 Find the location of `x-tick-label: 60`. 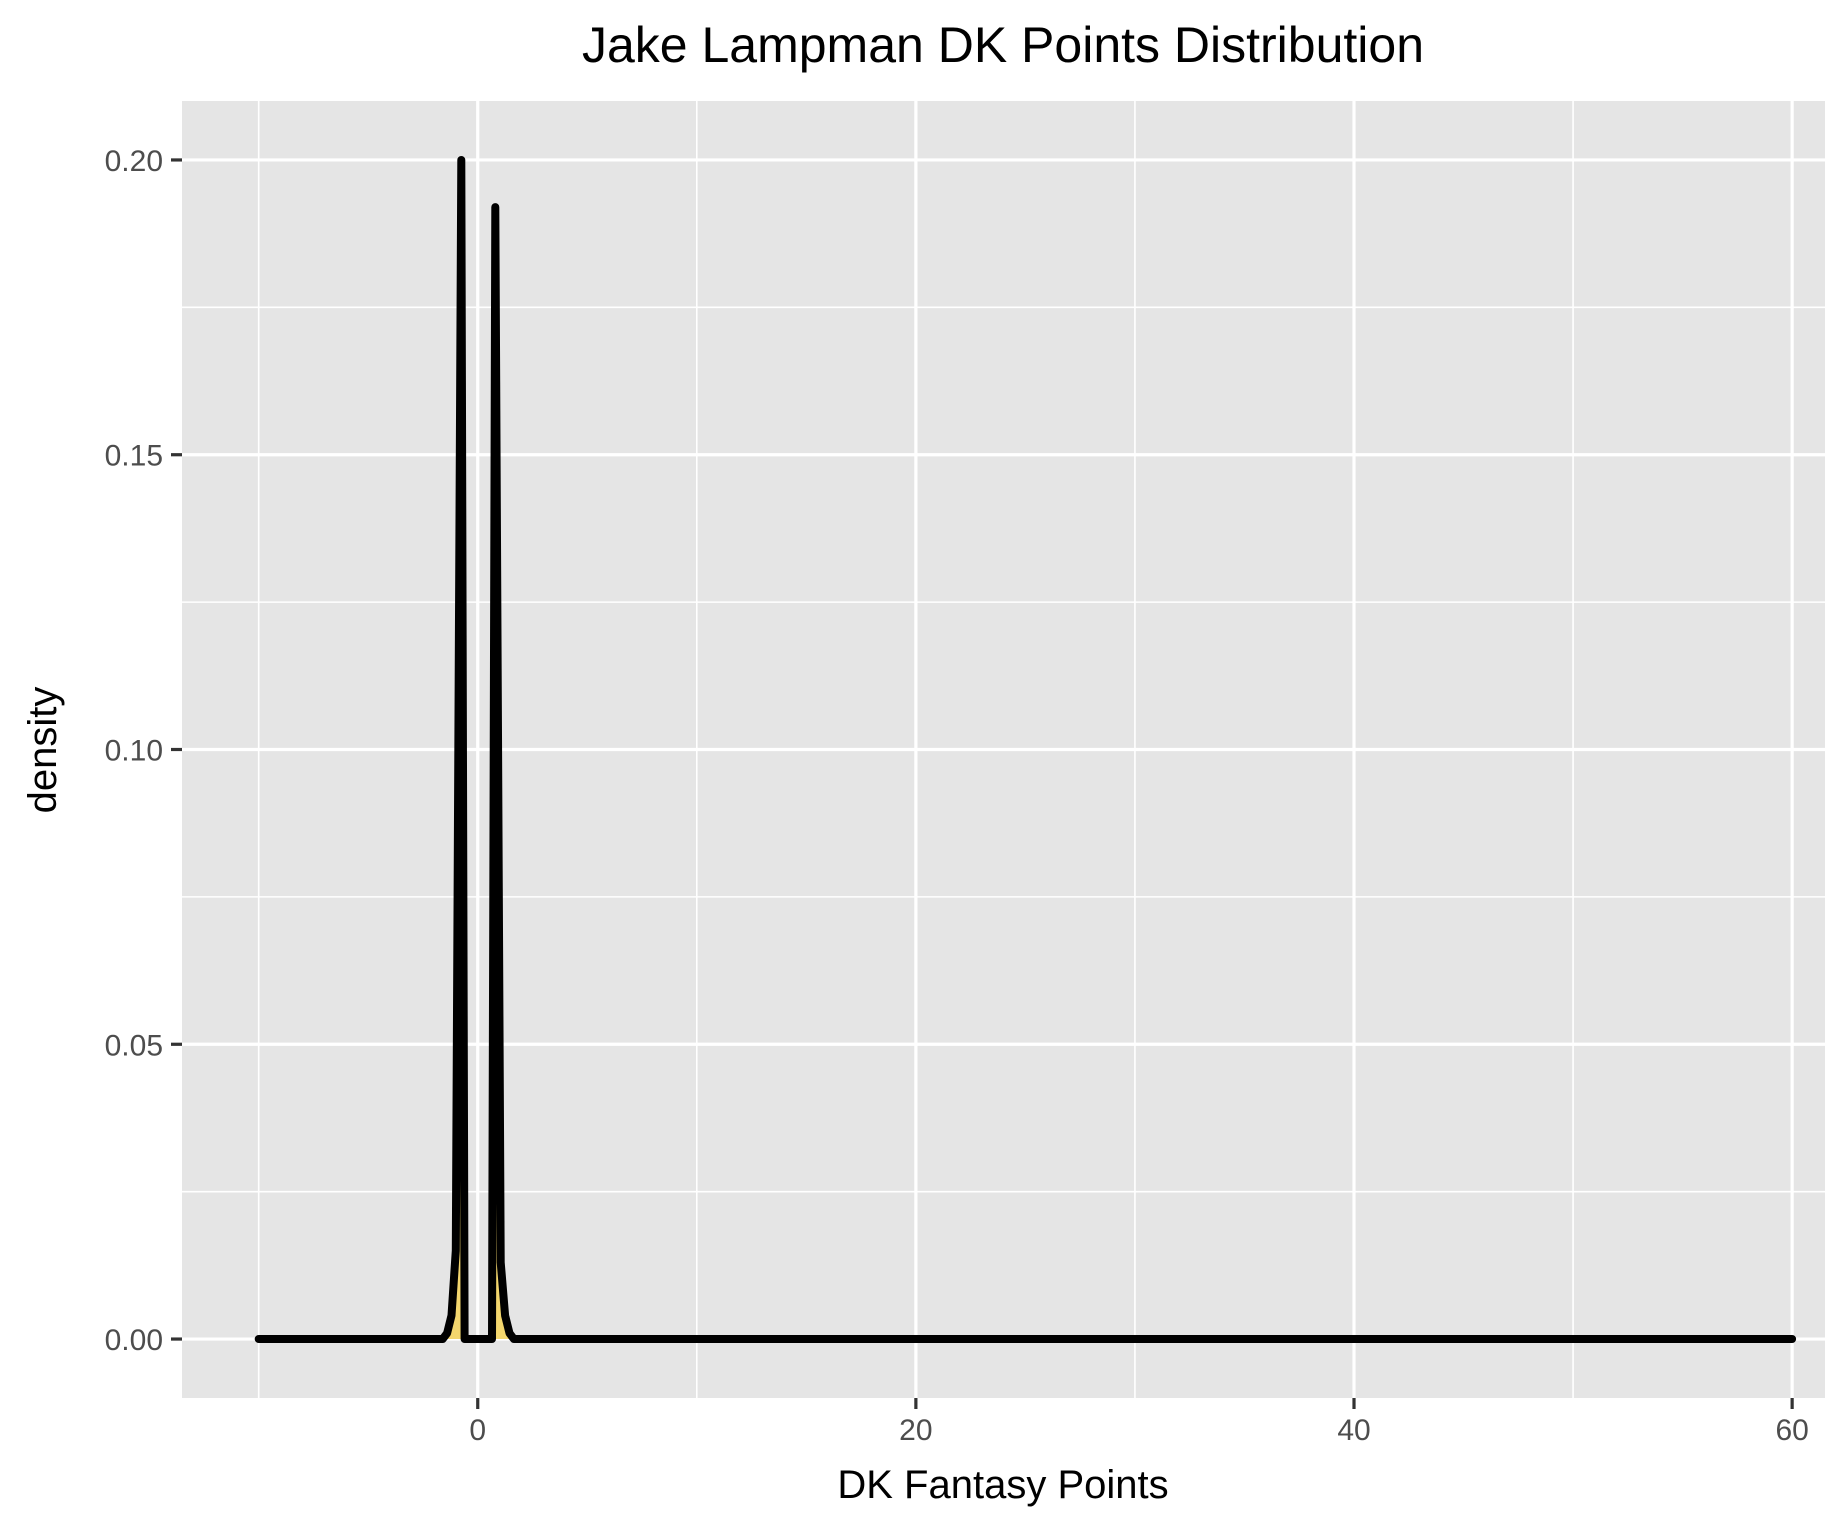

x-tick-label: 60 is located at coordinates (1791, 1430).